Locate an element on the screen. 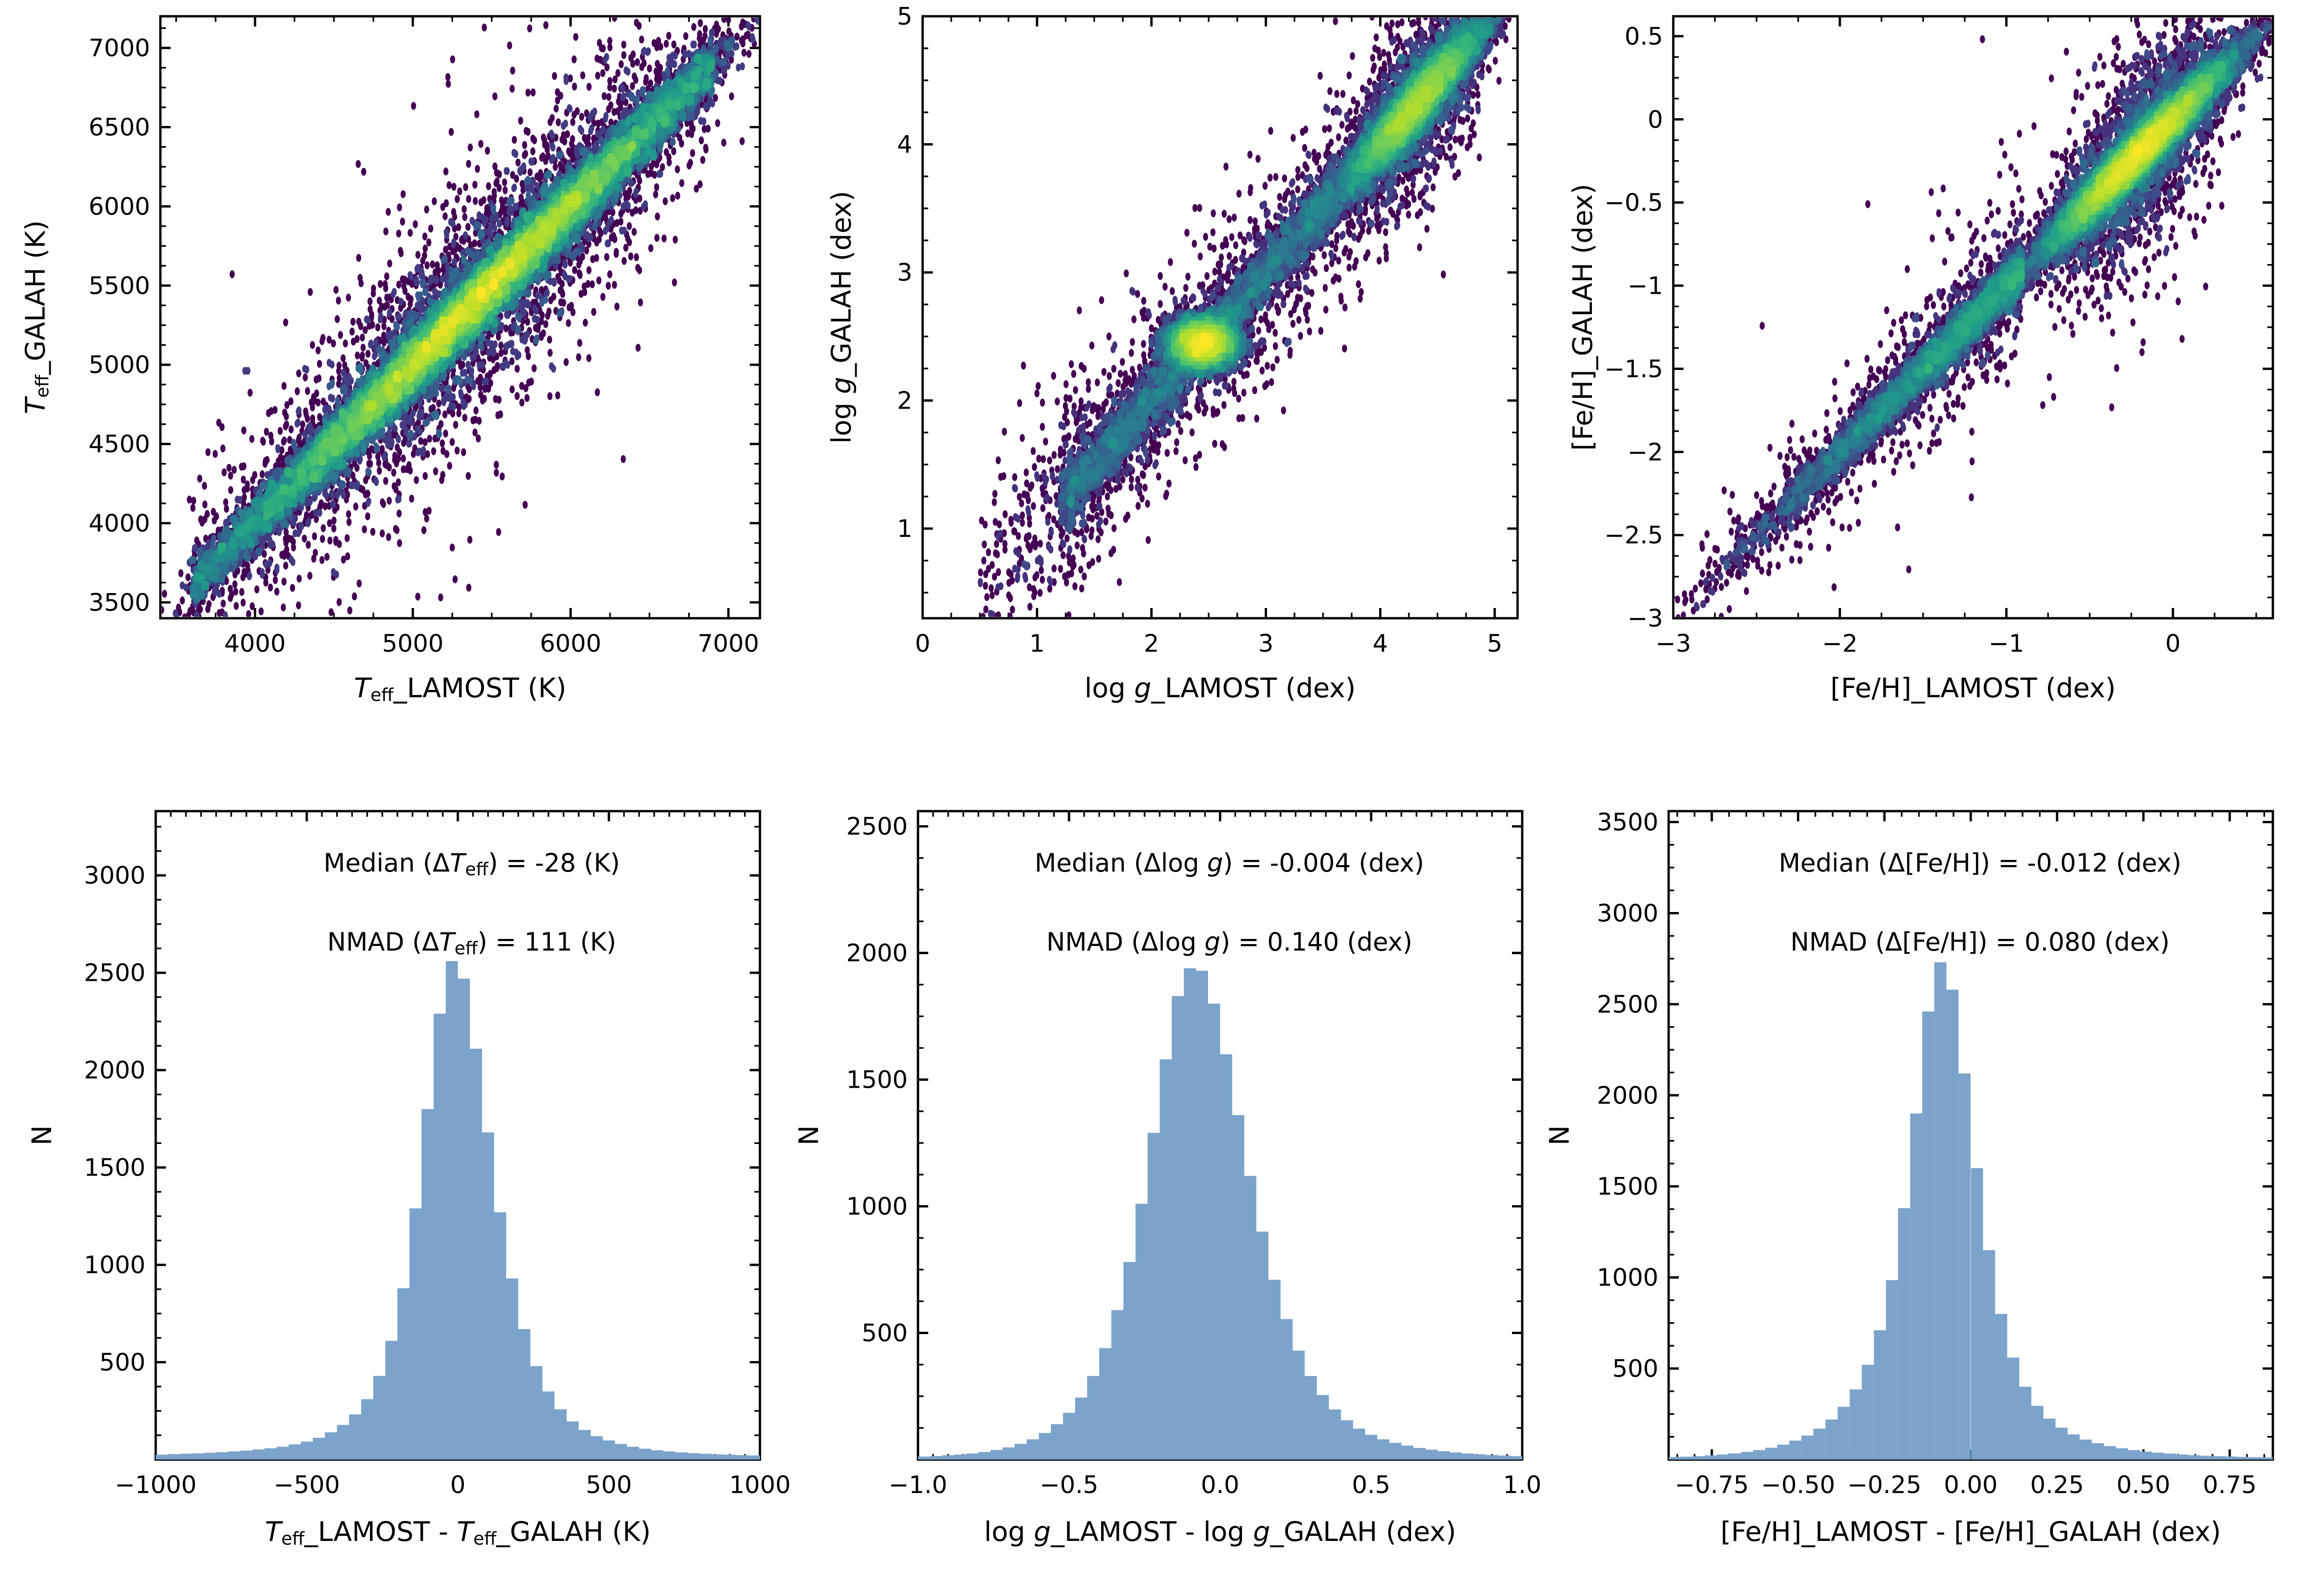 The width and height of the screenshot is (2324, 1573). y-tick-label: 4500 is located at coordinates (119, 444).